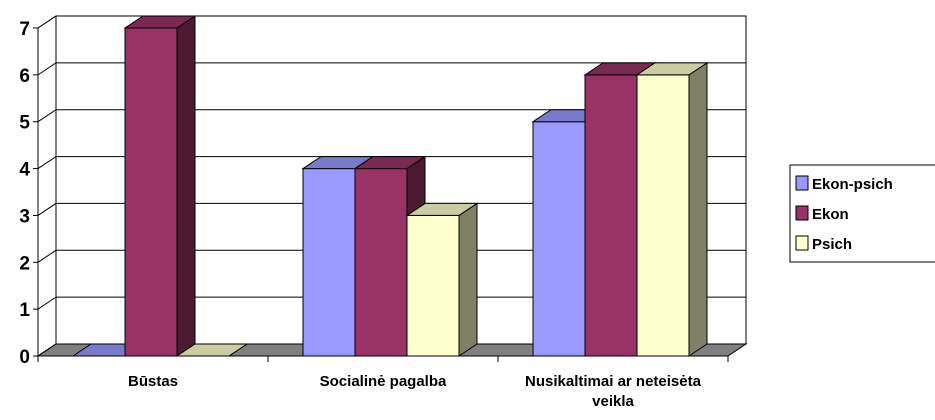  Describe the element at coordinates (613, 391) in the screenshot. I see `x-tick-label: Nusikaltimai ar neteisėta veikla` at that location.